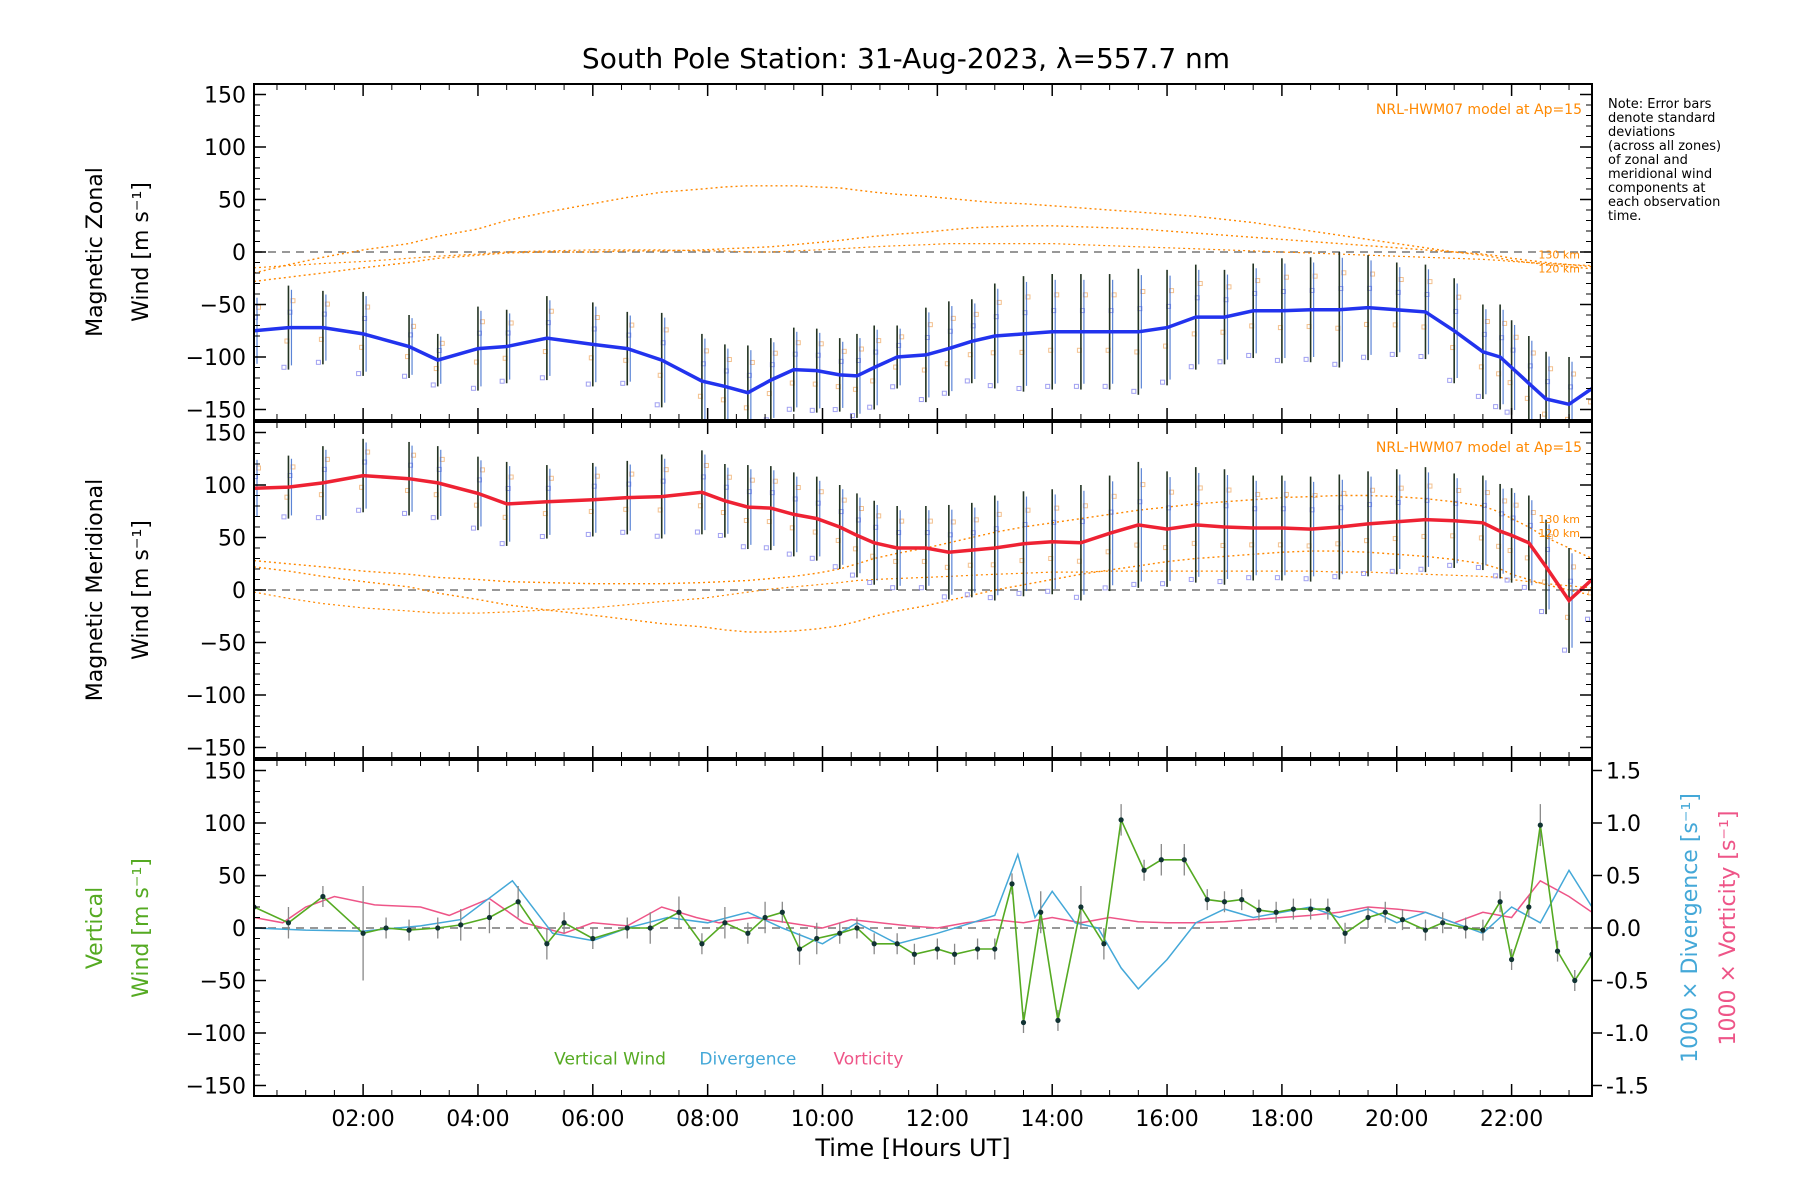 This screenshot has height=1200, width=1800. Describe the element at coordinates (1662, 118) in the screenshot. I see `note-line: denote standard` at that location.